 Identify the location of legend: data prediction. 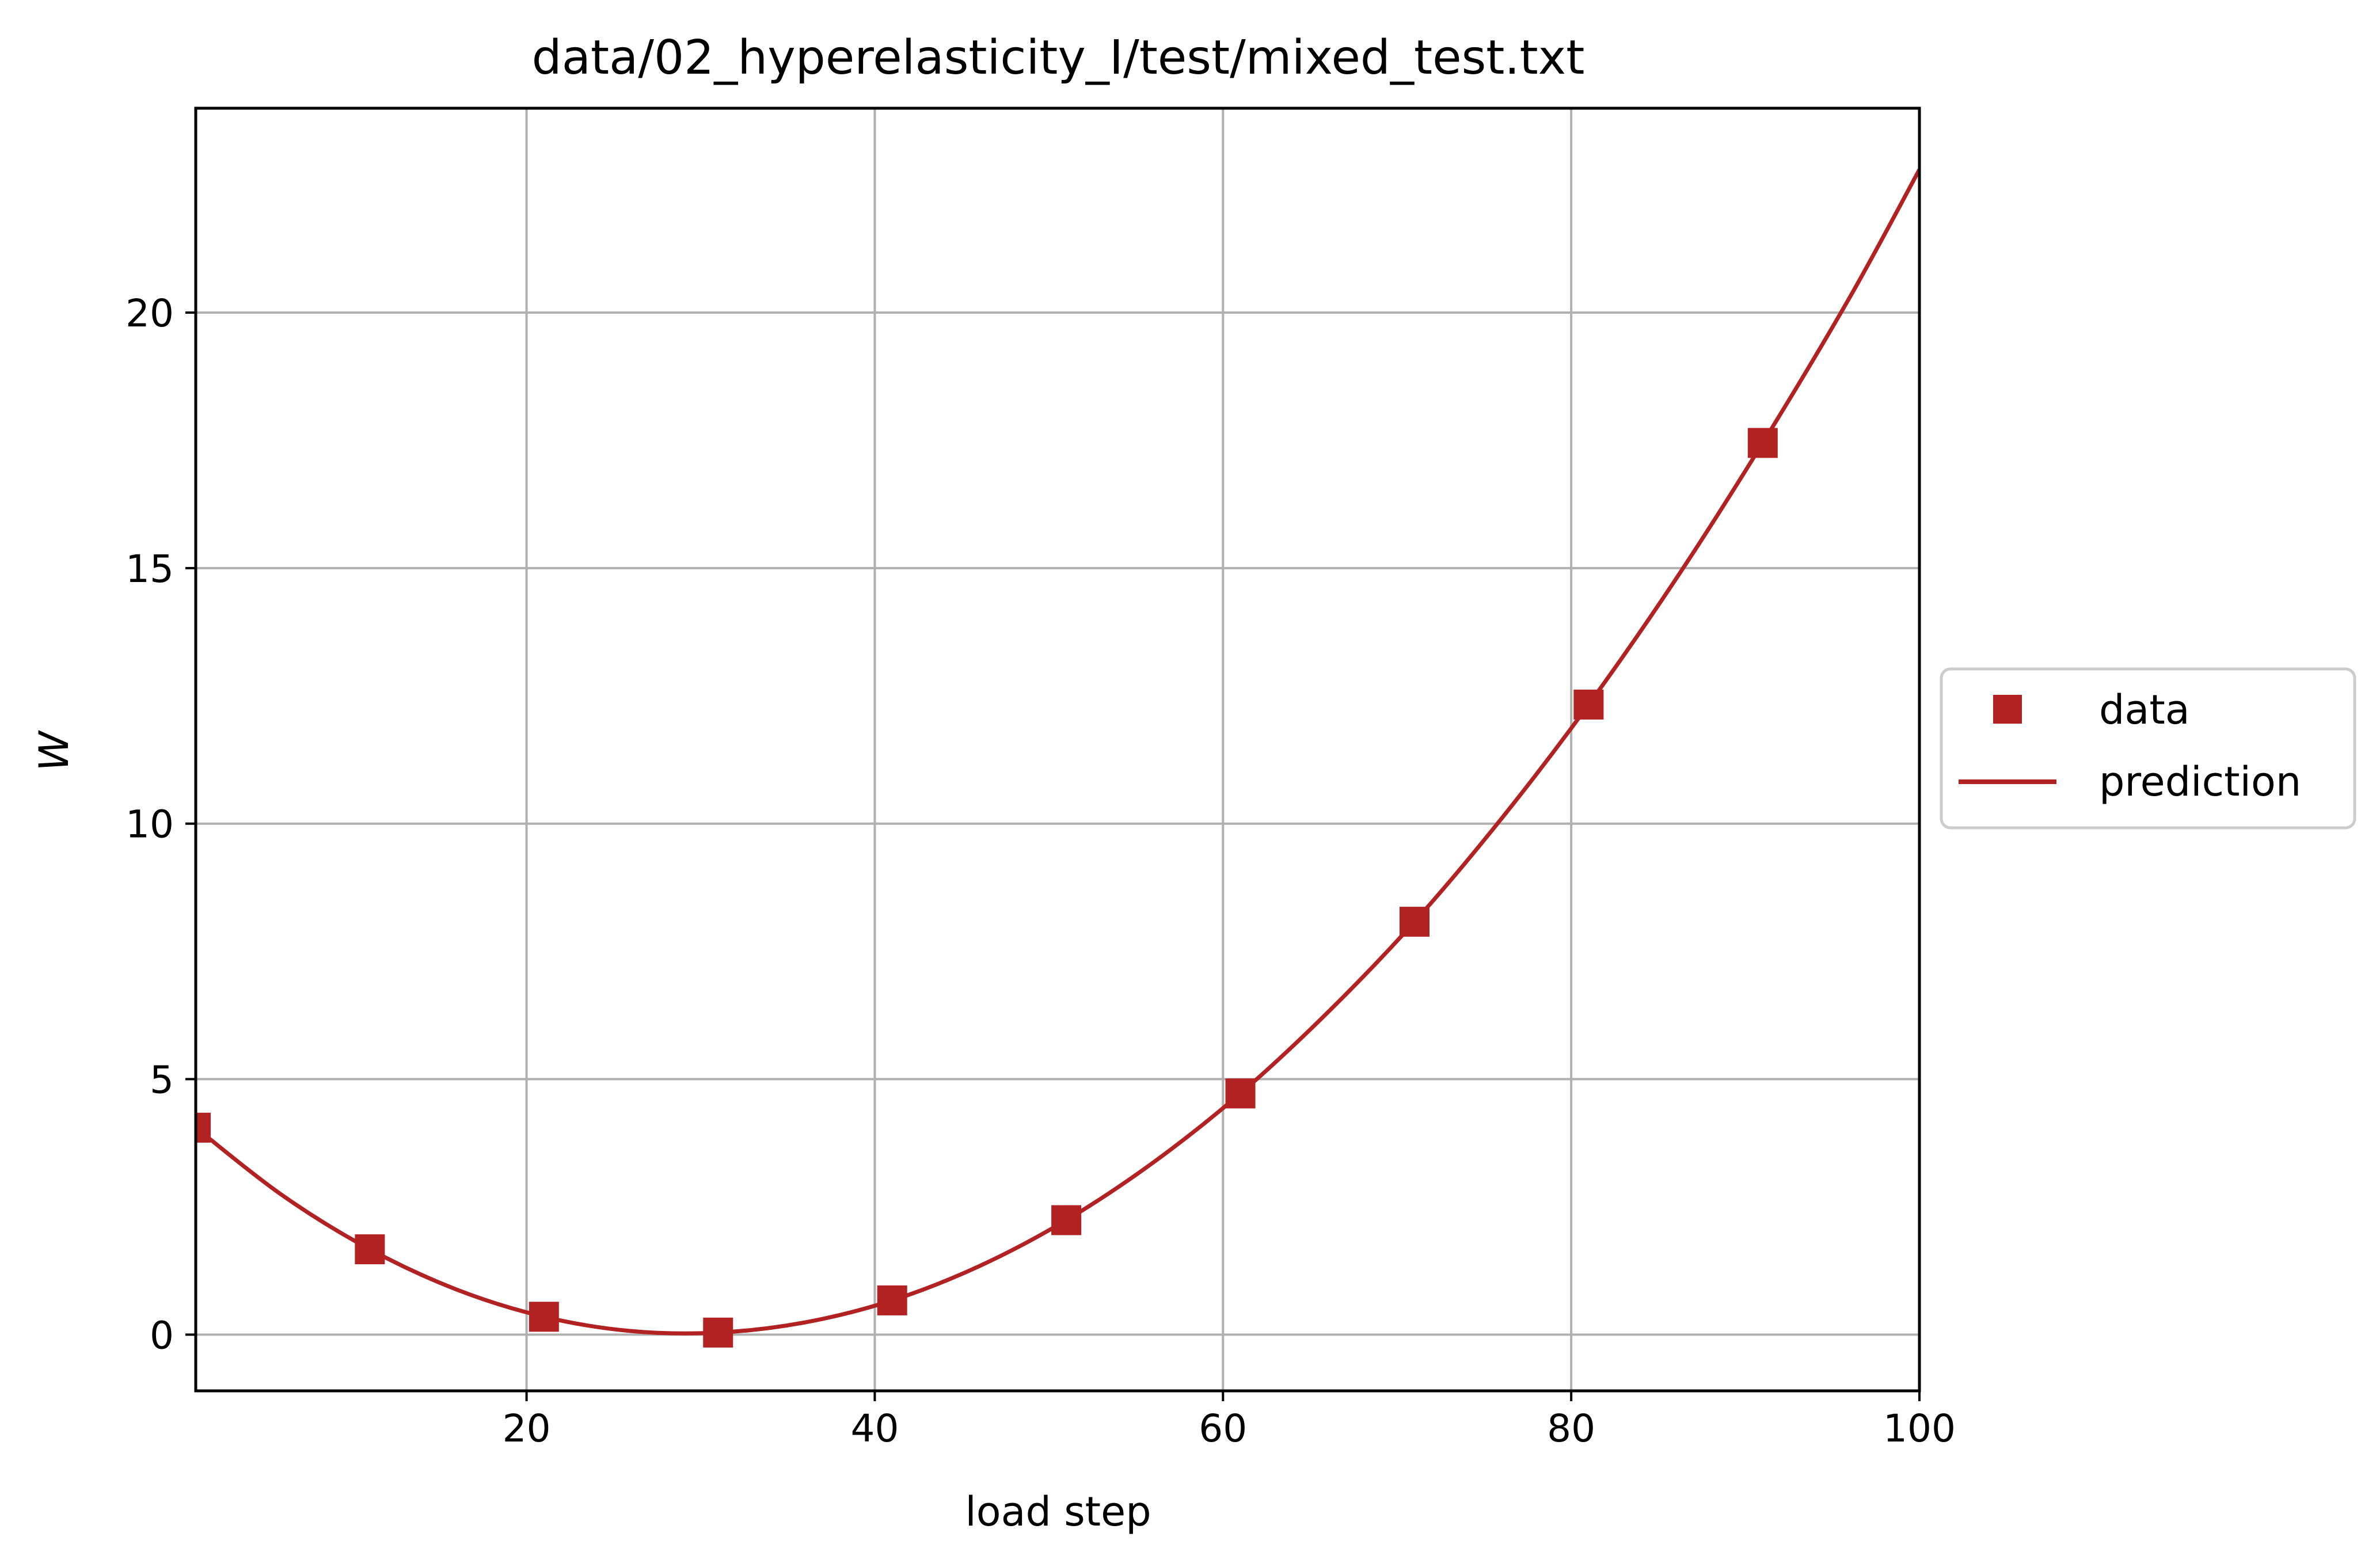
(2148, 749).